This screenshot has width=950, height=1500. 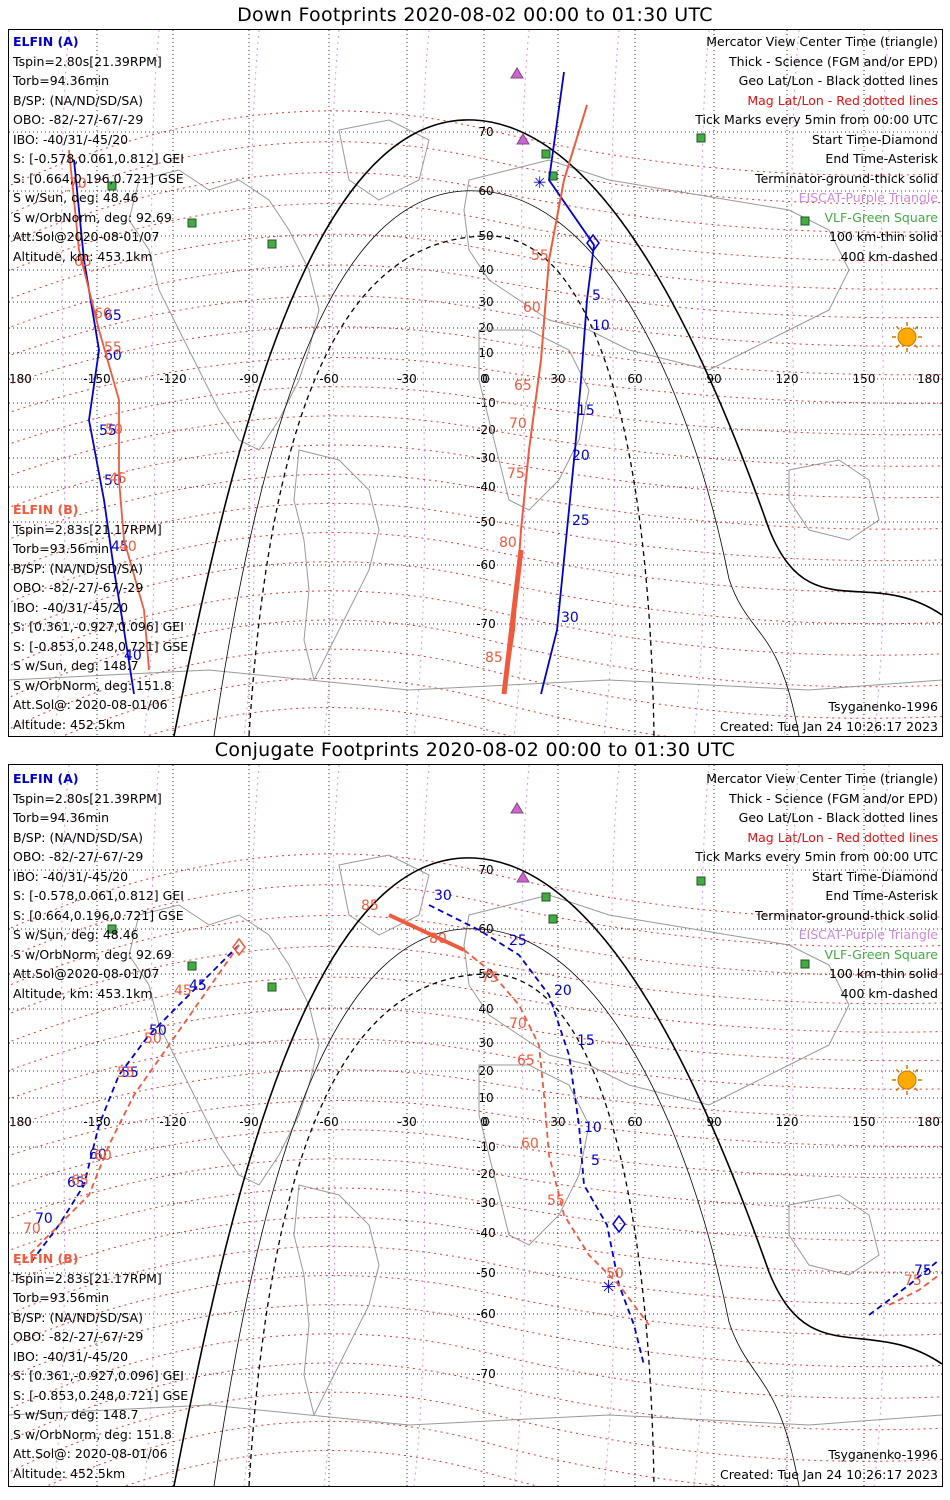 What do you see at coordinates (113, 481) in the screenshot?
I see `elfin-a-tick-label: 50` at bounding box center [113, 481].